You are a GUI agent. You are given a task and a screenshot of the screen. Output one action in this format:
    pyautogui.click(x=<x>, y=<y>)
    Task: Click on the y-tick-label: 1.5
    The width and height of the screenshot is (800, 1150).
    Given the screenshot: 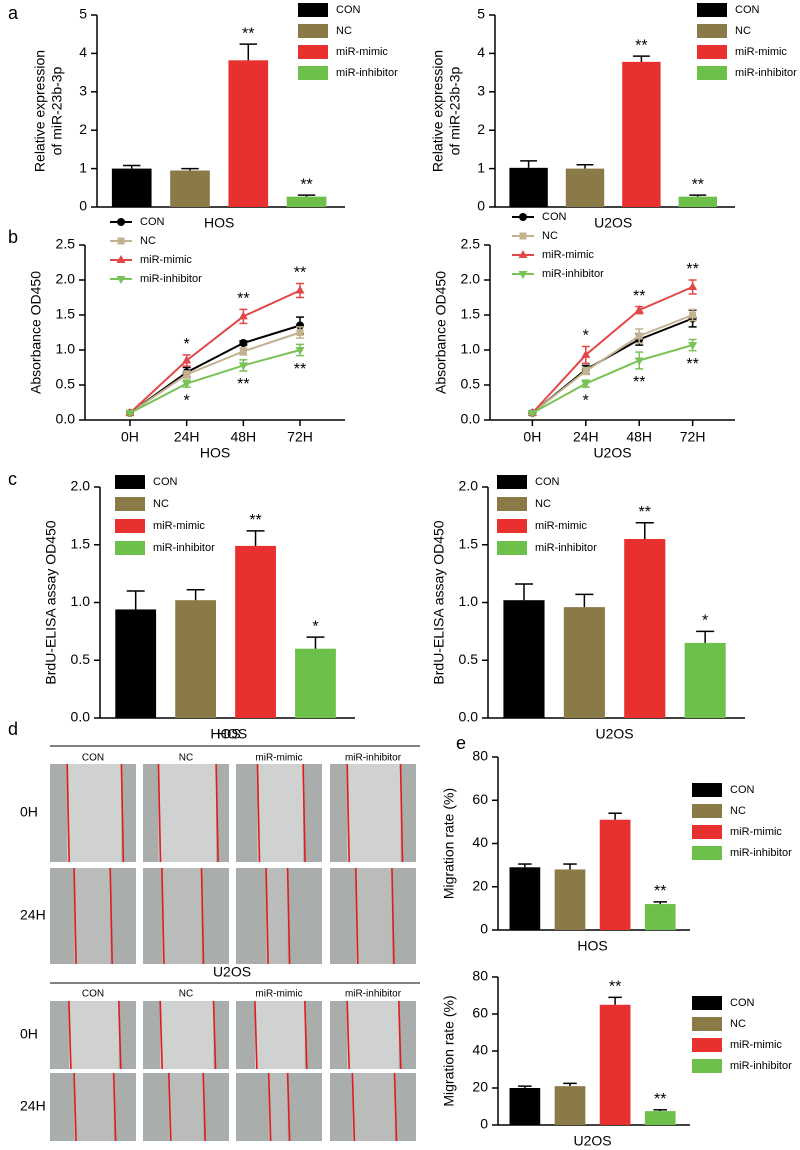 What is the action you would take?
    pyautogui.click(x=471, y=314)
    